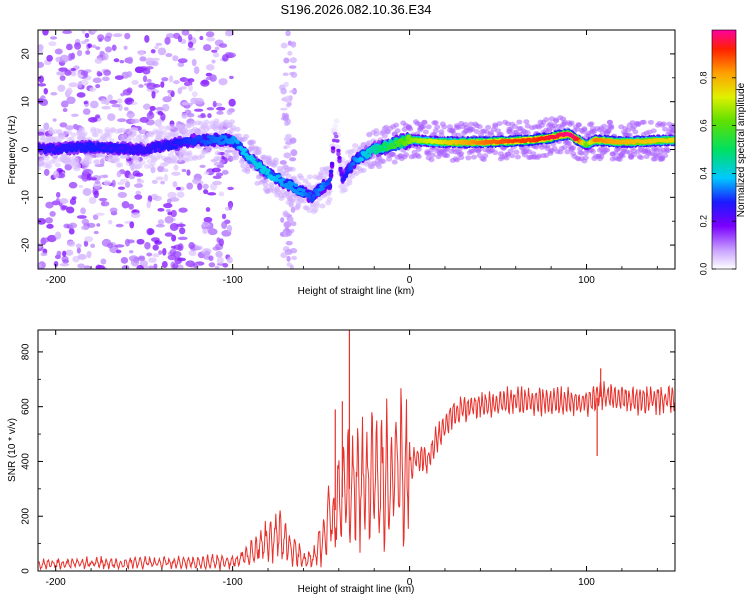 The height and width of the screenshot is (600, 750). I want to click on colorbar-ticks: 0.0 0.2 0.4 0.6 0.8, so click(717, 174).